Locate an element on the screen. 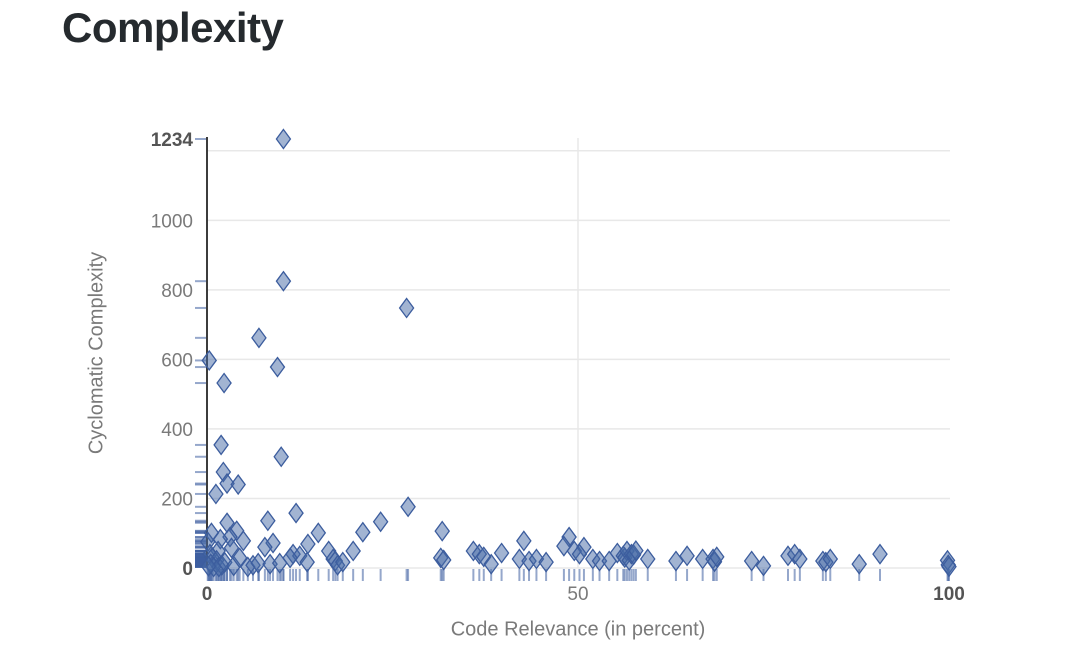 Image resolution: width=1080 pixels, height=664 pixels. x-tick-label: 50 is located at coordinates (577, 594).